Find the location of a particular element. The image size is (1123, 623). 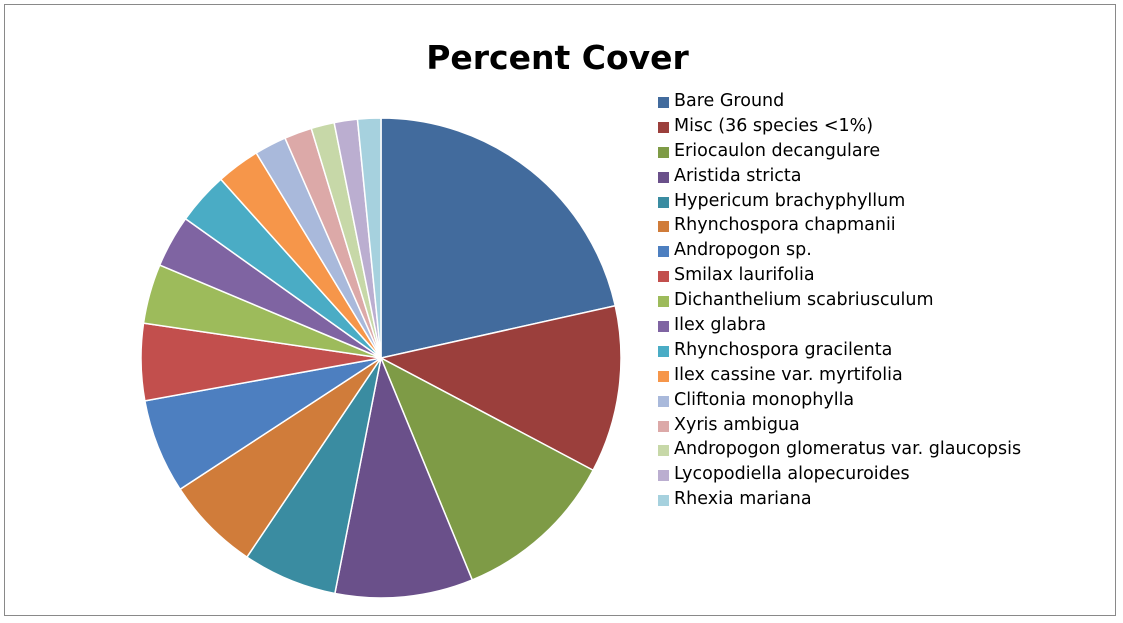

legend-label: Ilex glabra is located at coordinates (720, 325).